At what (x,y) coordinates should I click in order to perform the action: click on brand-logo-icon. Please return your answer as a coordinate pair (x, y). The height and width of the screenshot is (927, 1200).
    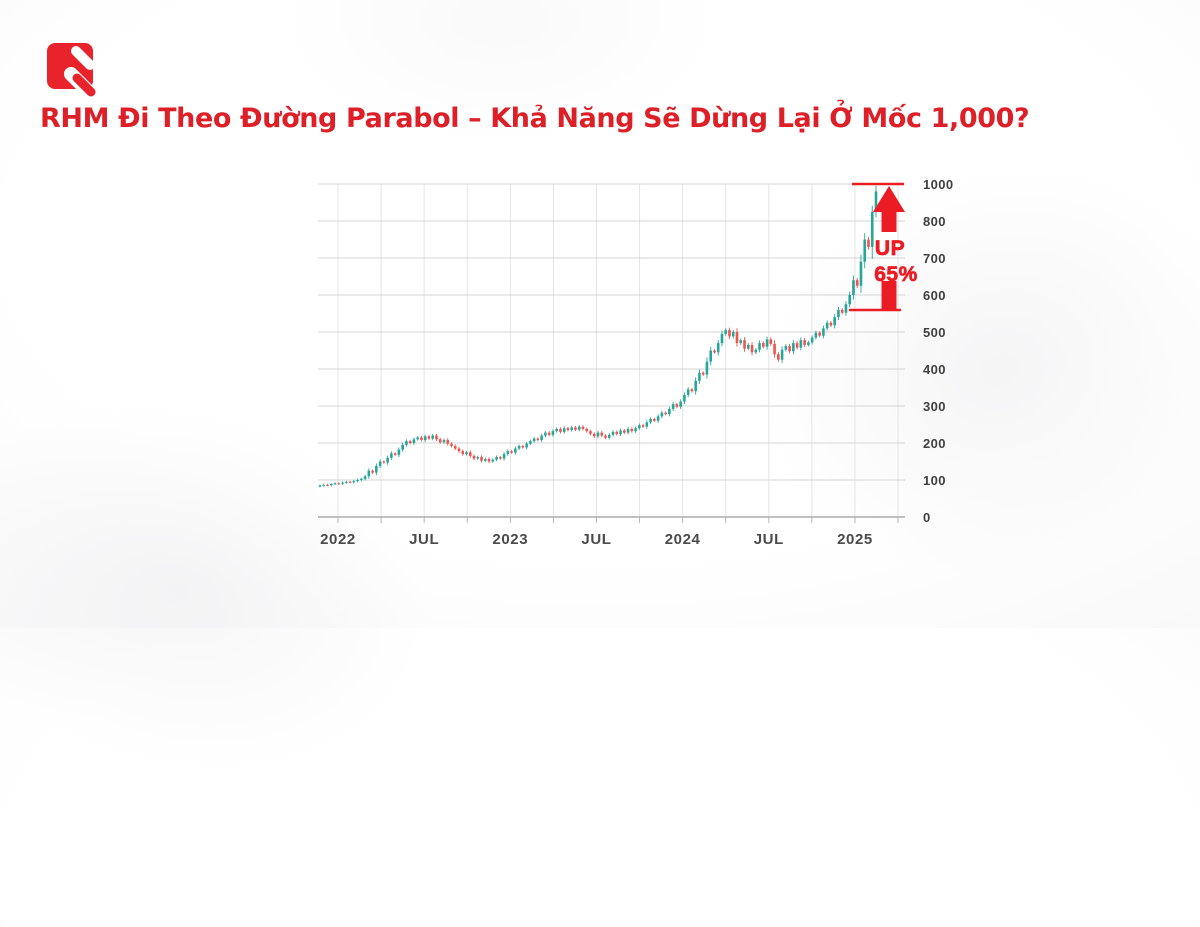
    Looking at the image, I should click on (72, 72).